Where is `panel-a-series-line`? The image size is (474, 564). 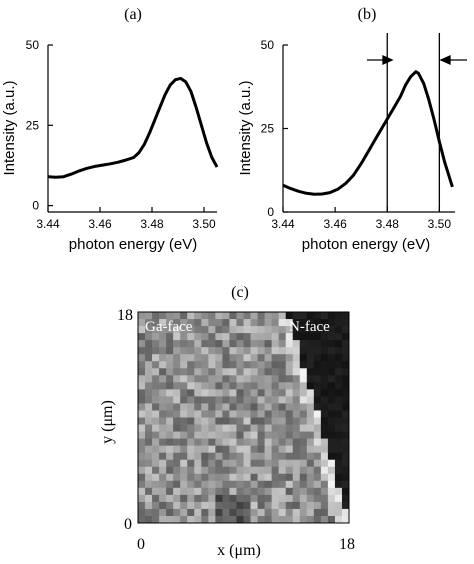 panel-a-series-line is located at coordinates (133, 127).